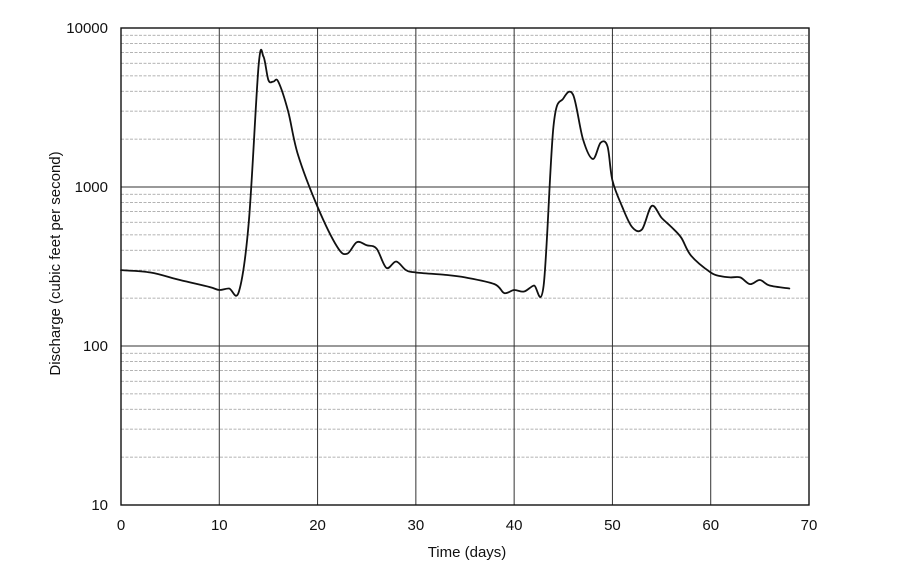  I want to click on y-tick-label: 100, so click(95, 346).